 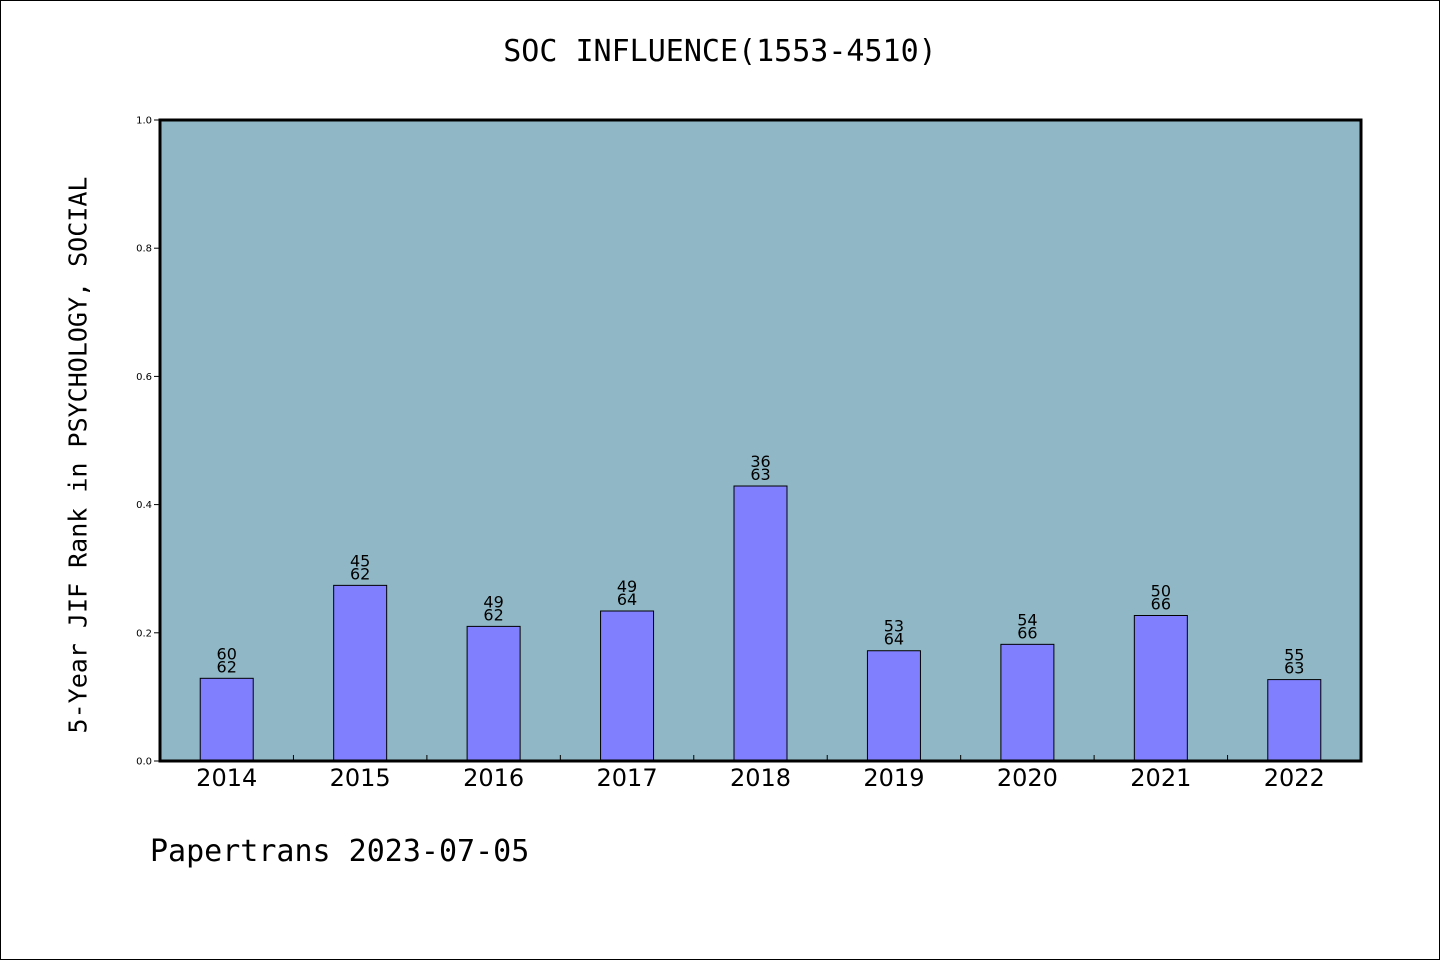 I want to click on x-tick-label: 2020, so click(x=1027, y=778).